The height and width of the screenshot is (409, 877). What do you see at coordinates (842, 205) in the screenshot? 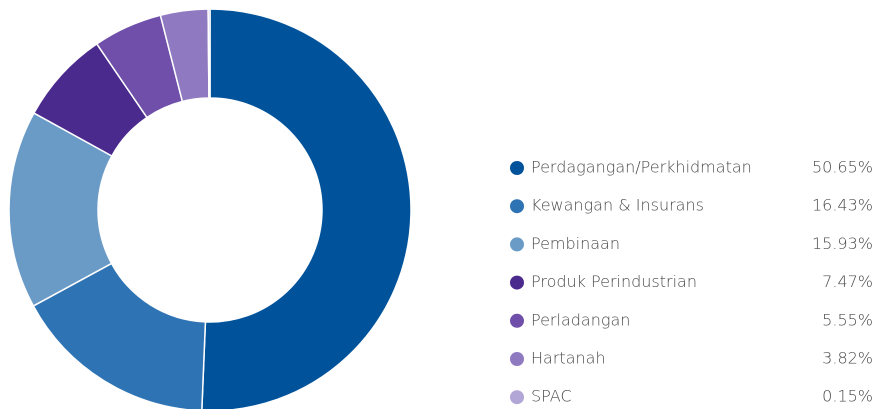
I see `legend-value: 16.43%` at bounding box center [842, 205].